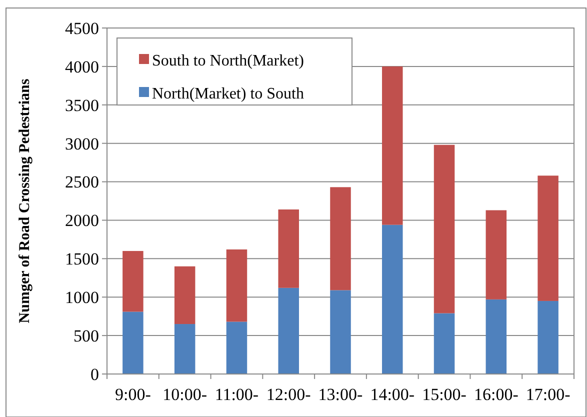 Image resolution: width=587 pixels, height=417 pixels. I want to click on x-tick-label: 13:00-, so click(341, 394).